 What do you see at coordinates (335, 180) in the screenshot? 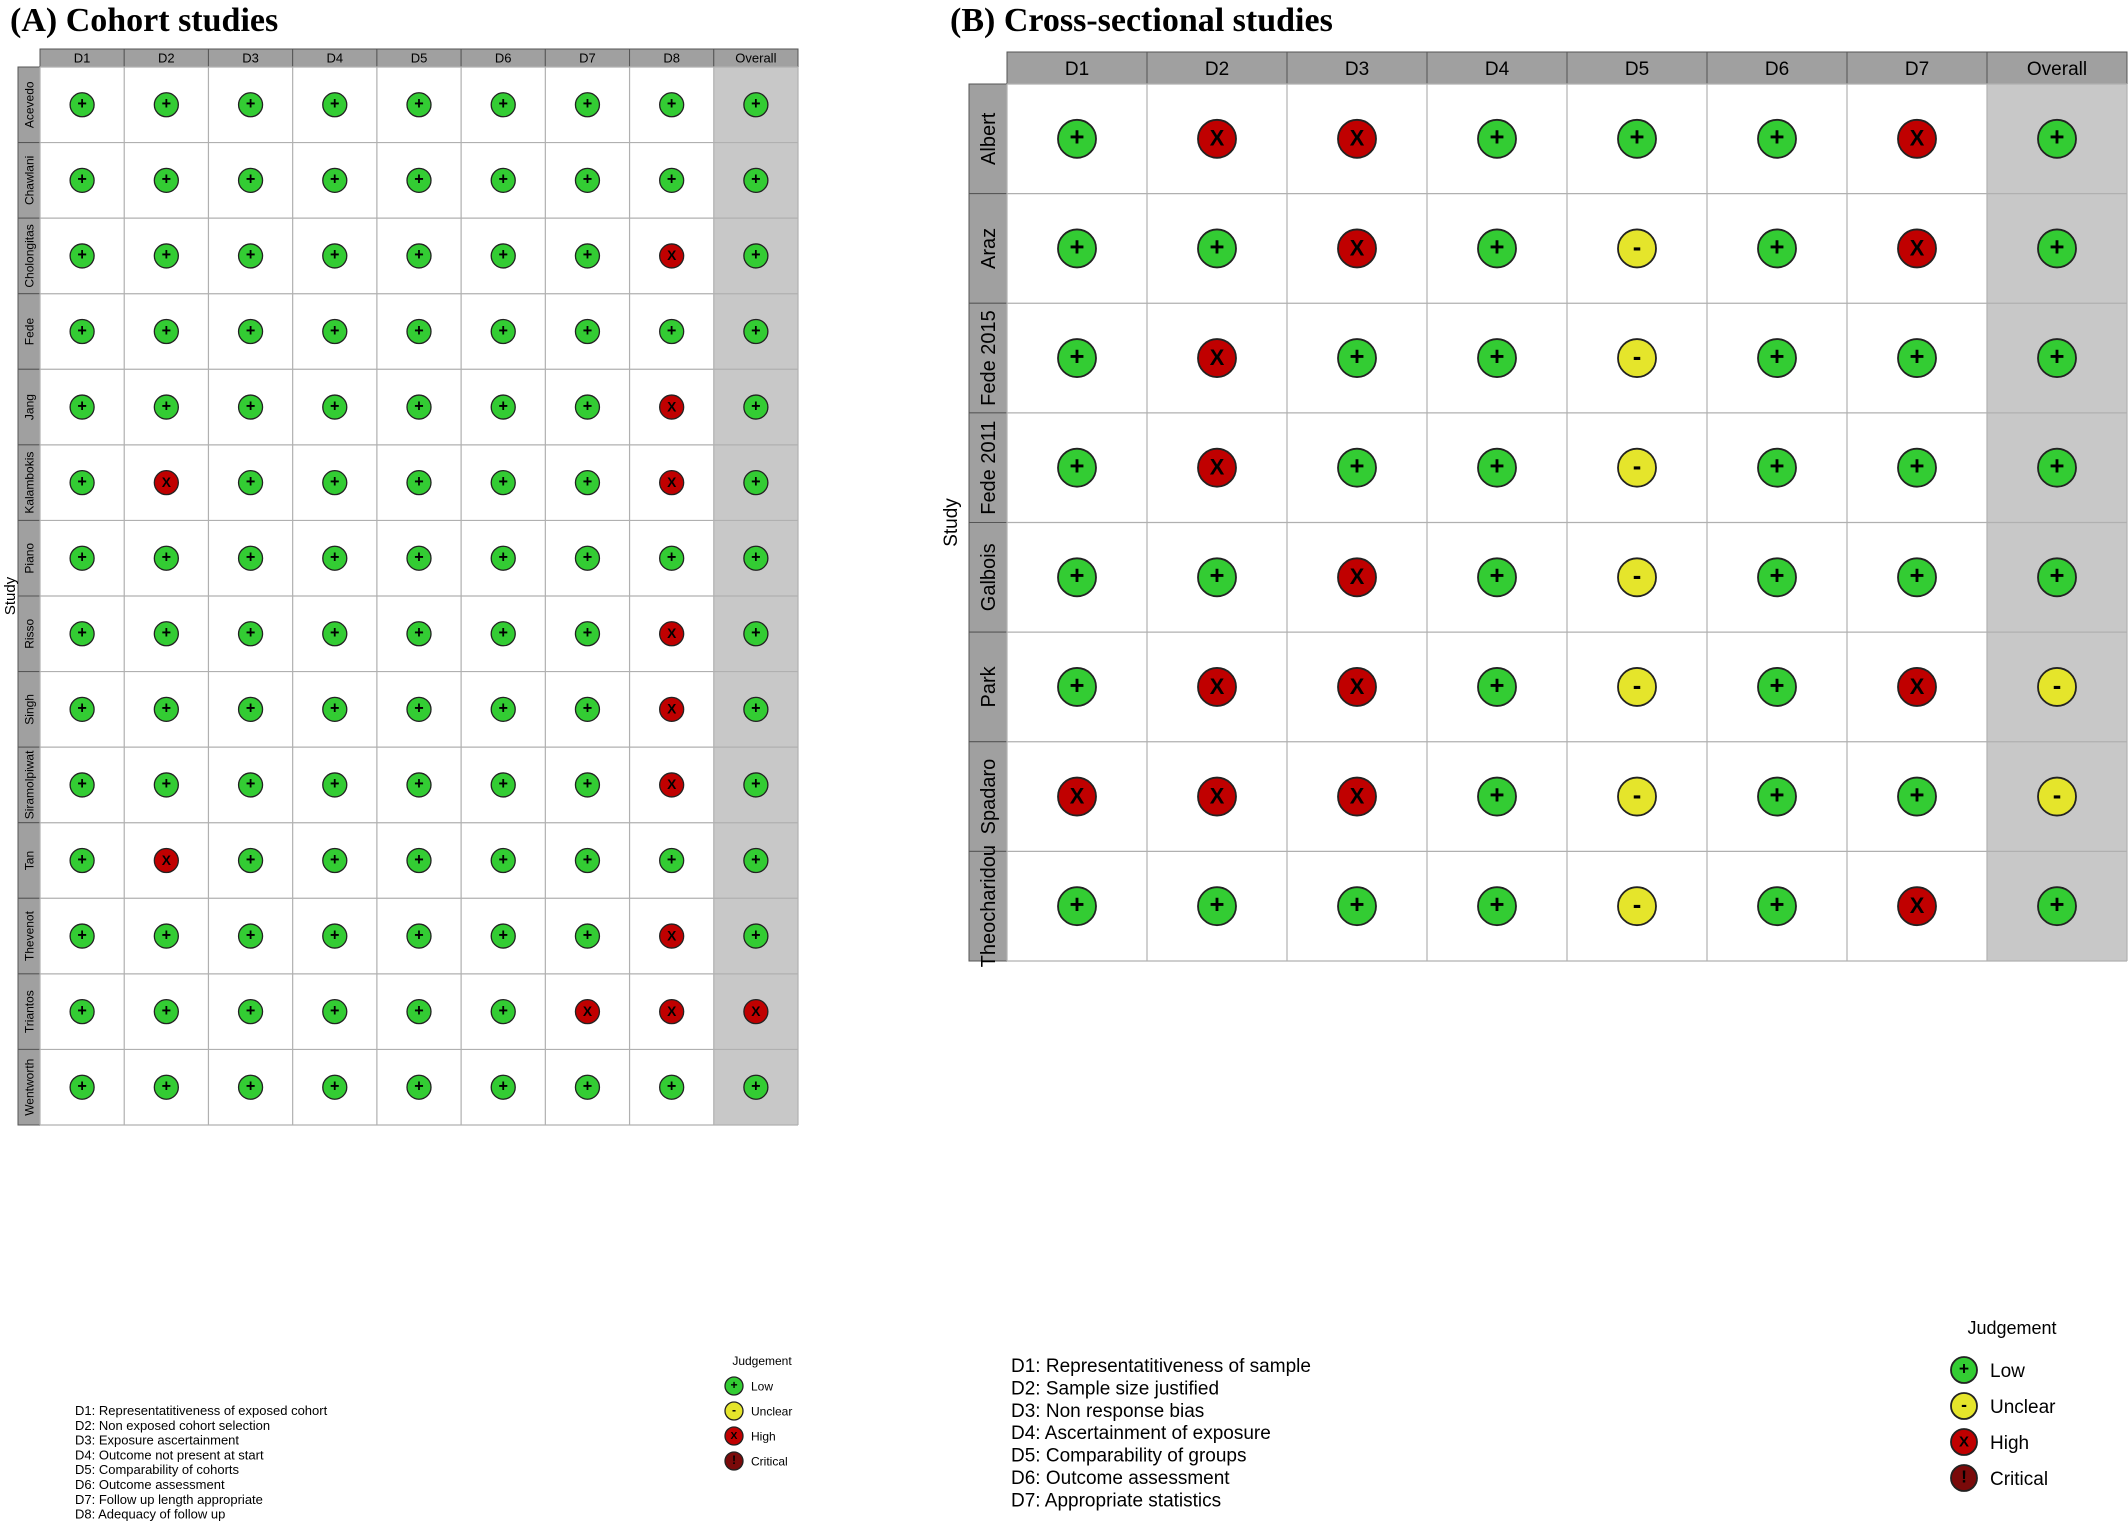
I see `cell-chawlani-d4-low: +` at bounding box center [335, 180].